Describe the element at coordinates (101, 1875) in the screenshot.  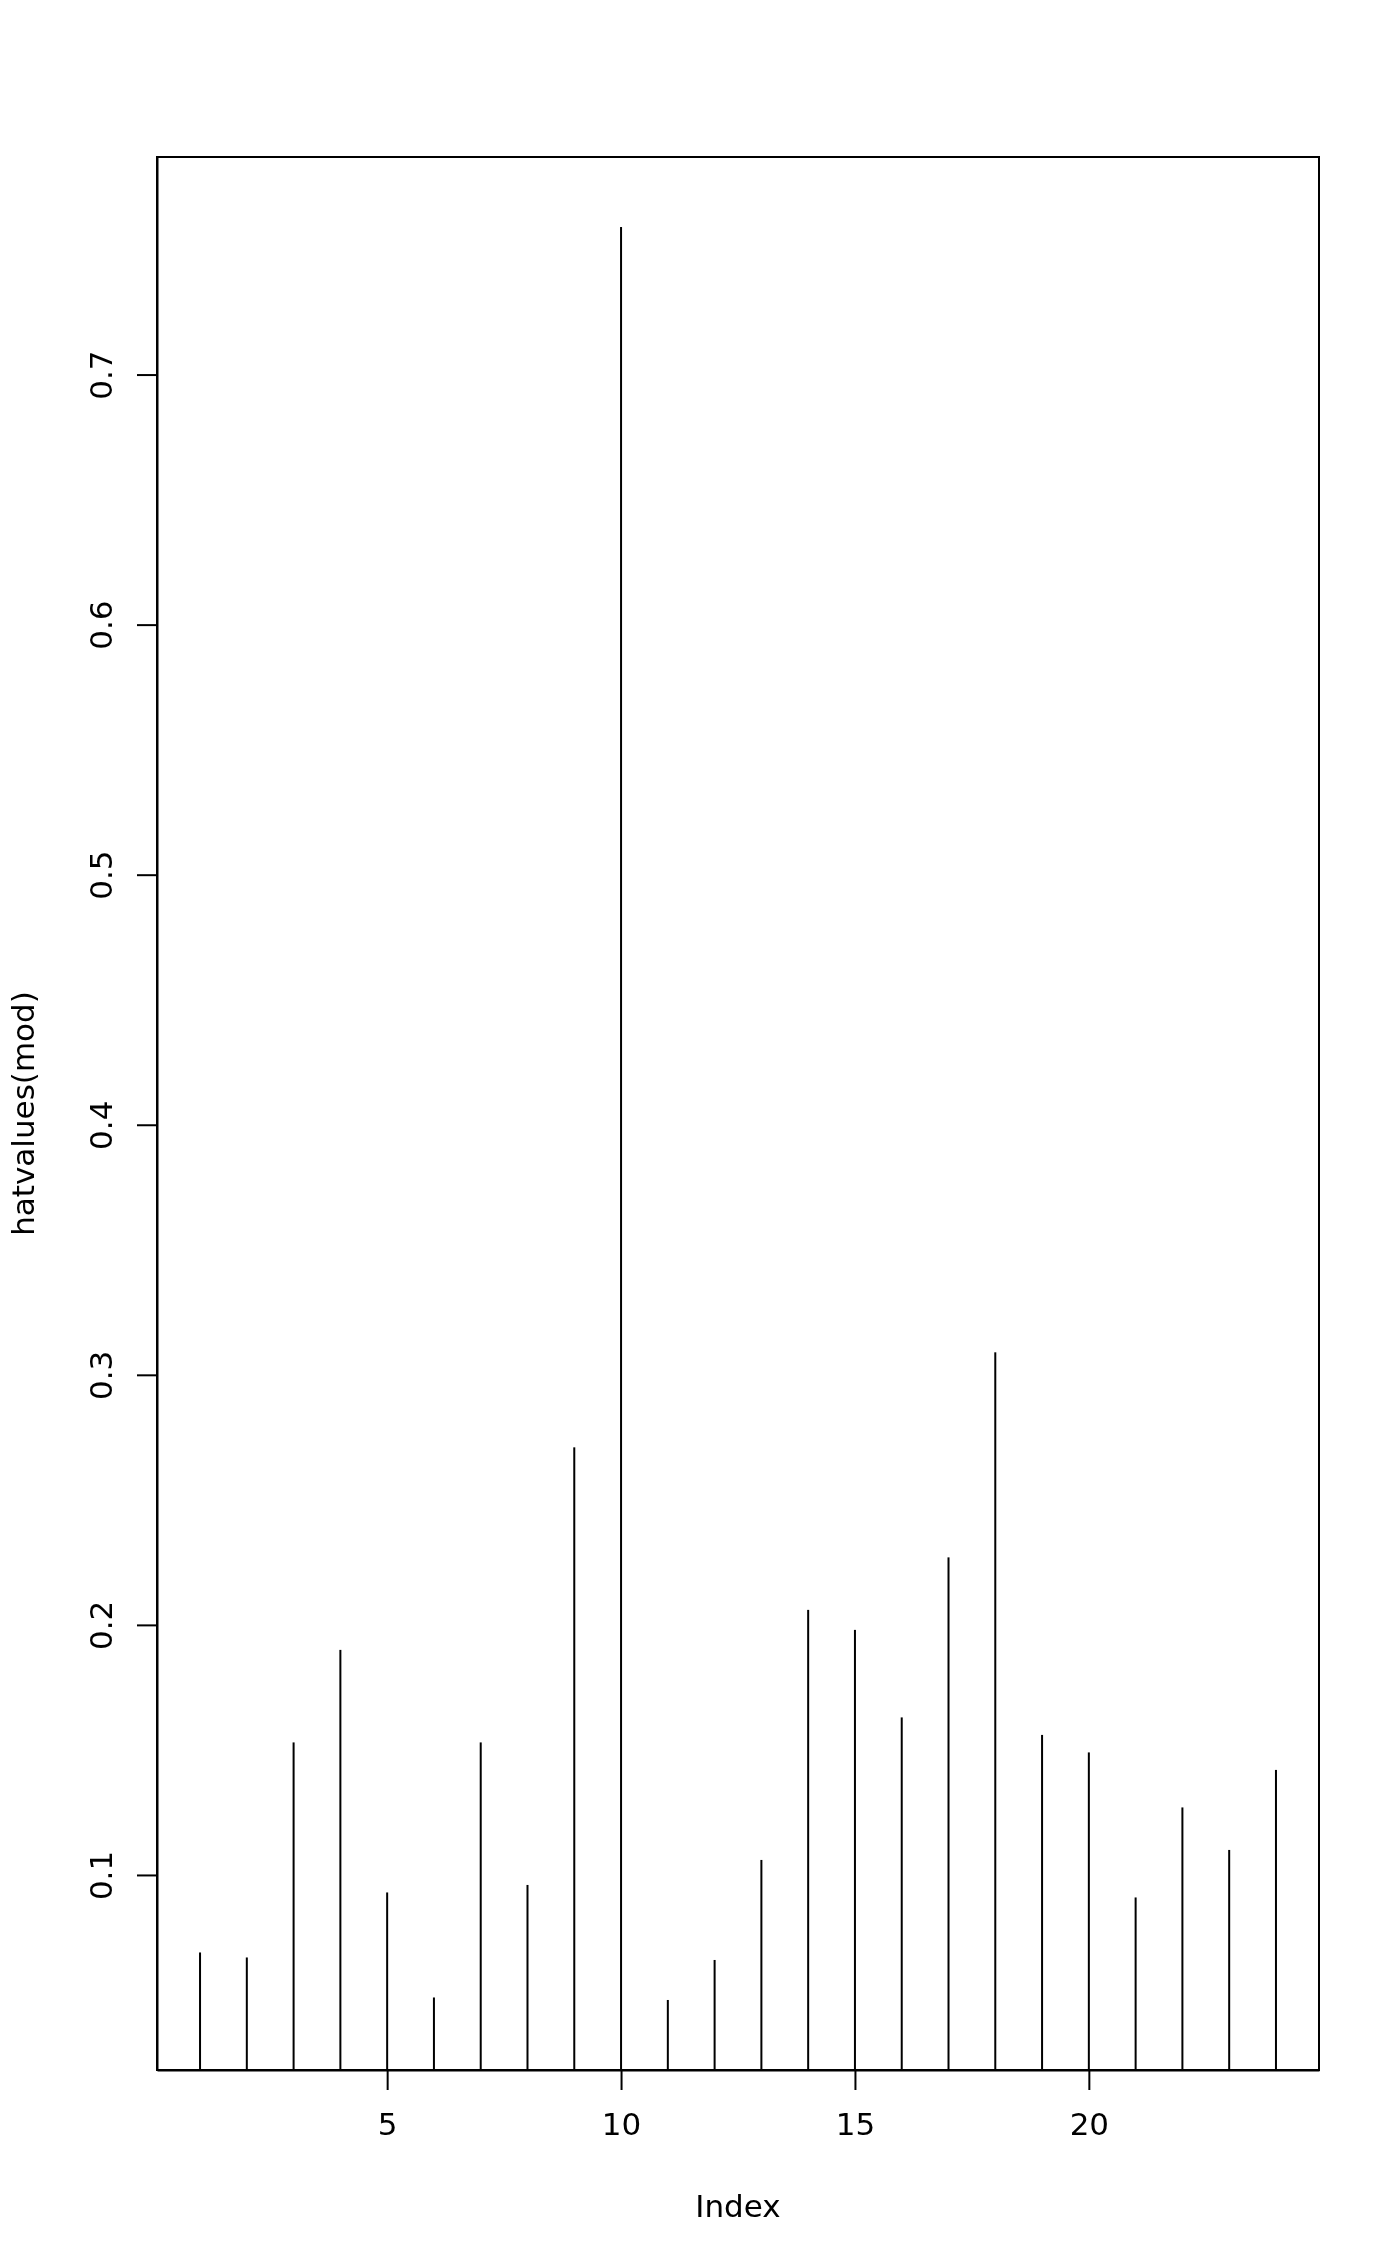
I see `y-tick-label: 0.1` at that location.